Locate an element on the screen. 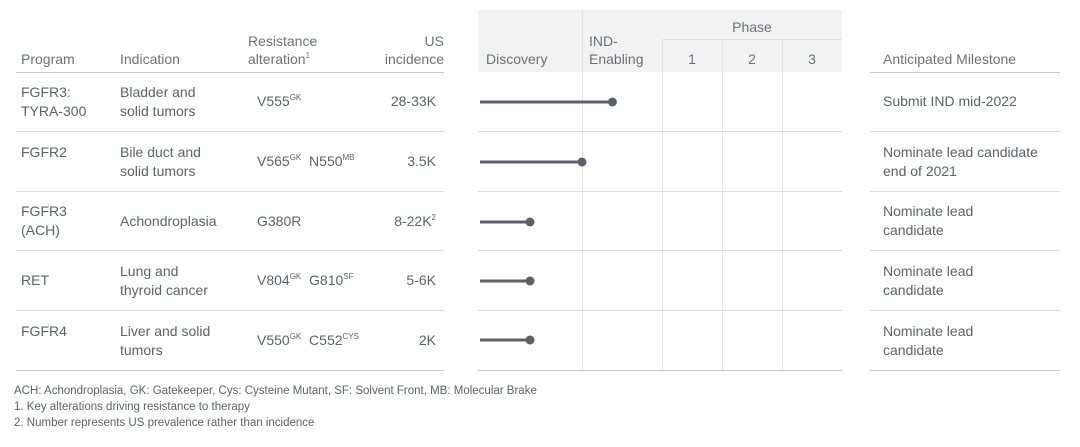 The image size is (1080, 447). header-phase-3: 3 is located at coordinates (812, 59).